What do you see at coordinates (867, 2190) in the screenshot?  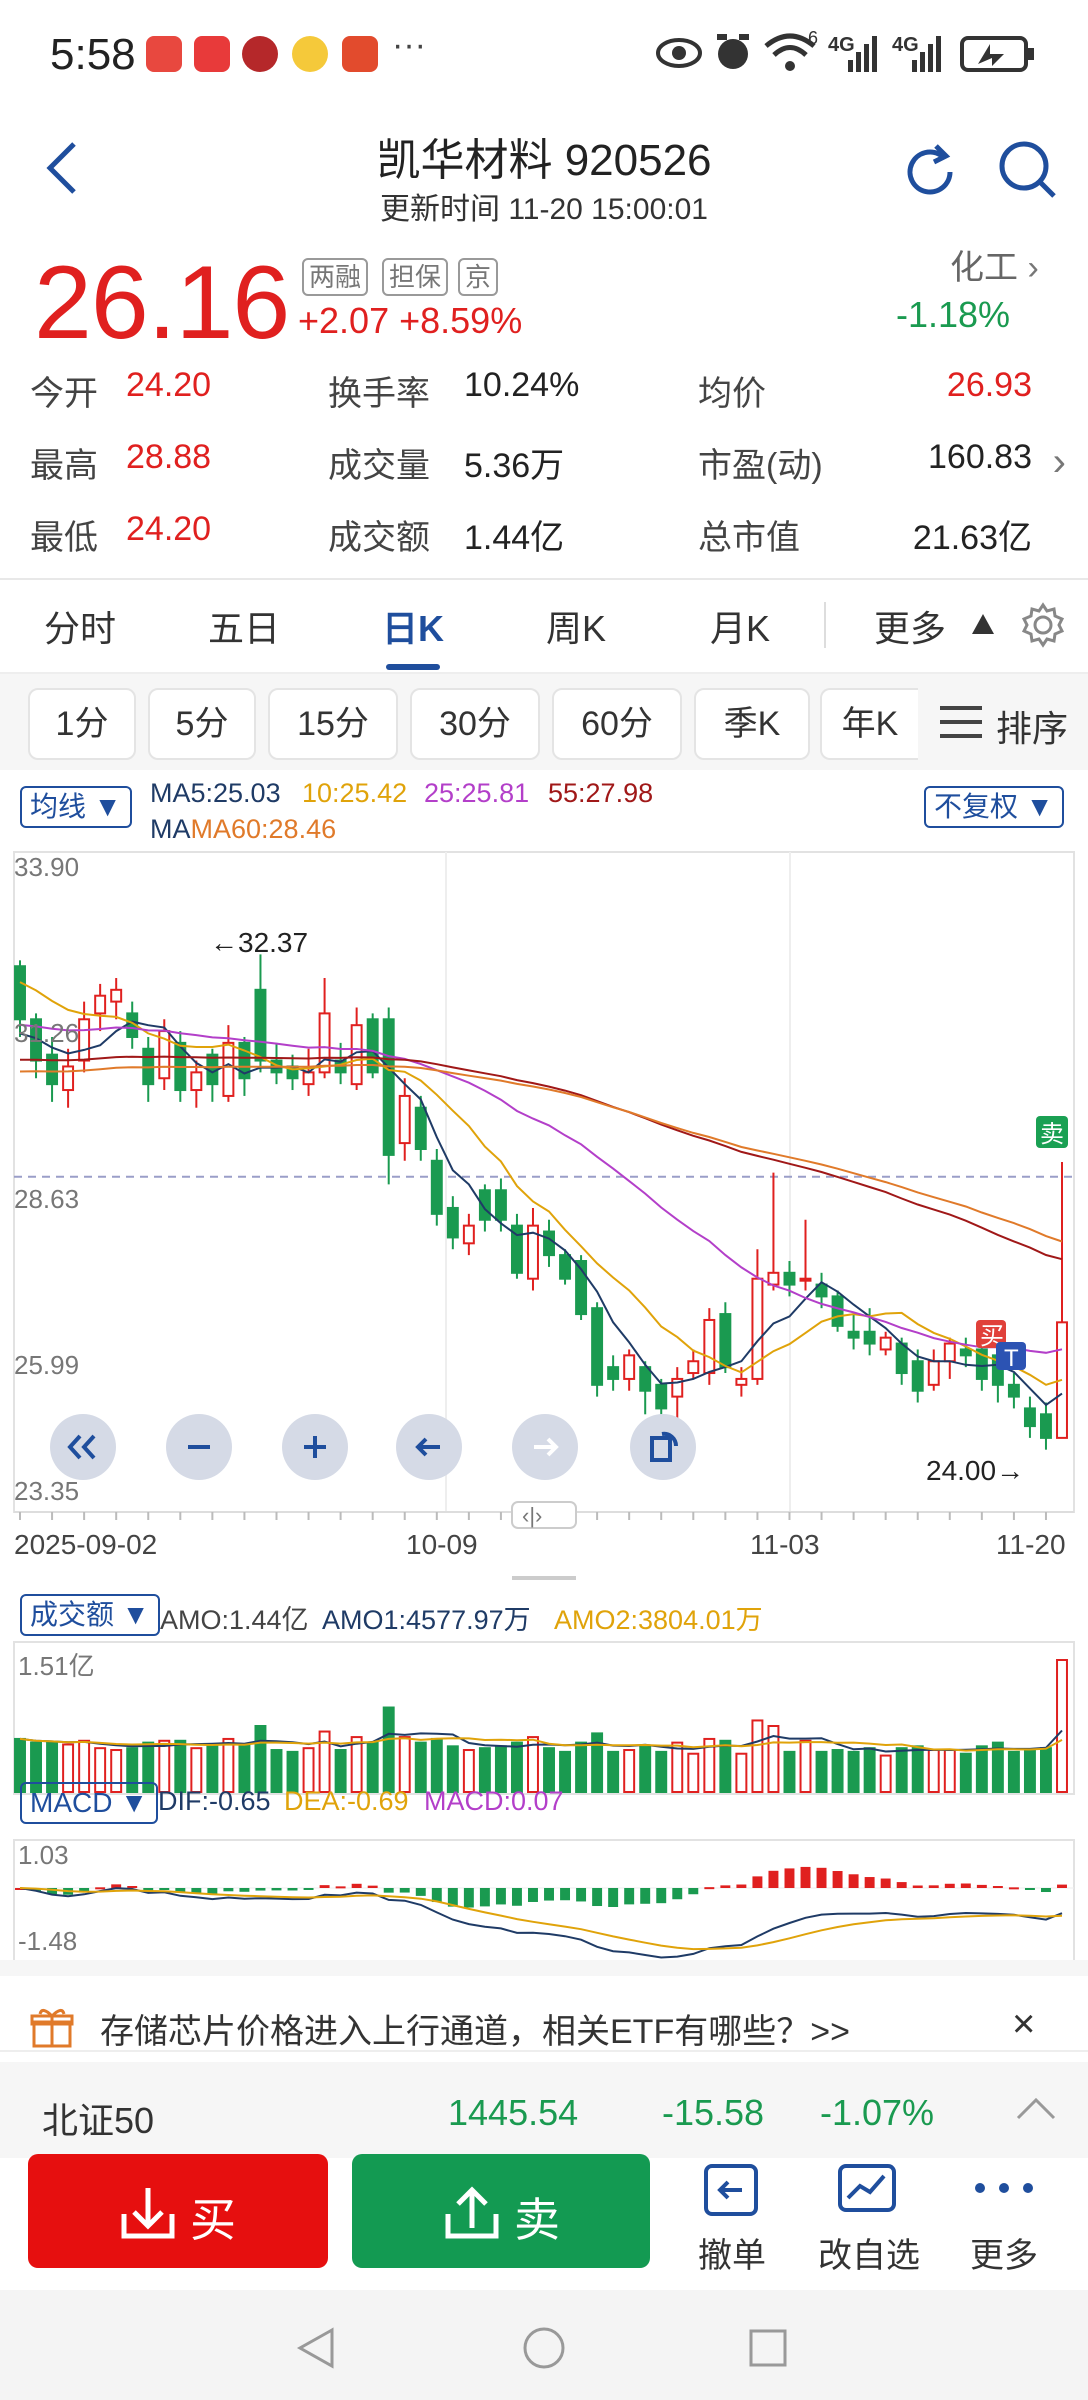 I see `edit-watchlist-icon` at bounding box center [867, 2190].